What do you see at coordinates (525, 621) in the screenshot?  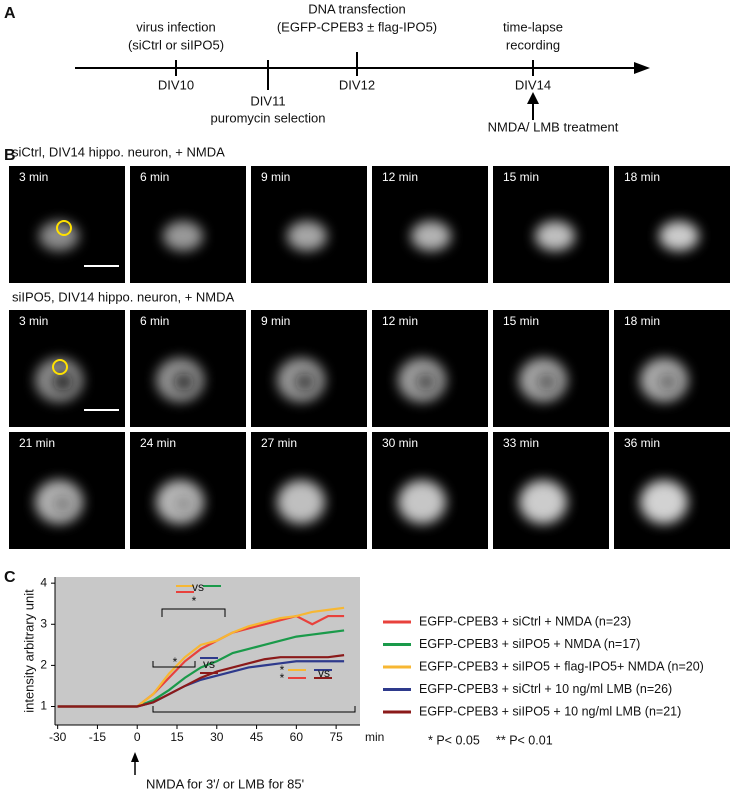 I see `legend-label: EGFP-CPEB3 + siCtrl + NMDA (n=23)` at bounding box center [525, 621].